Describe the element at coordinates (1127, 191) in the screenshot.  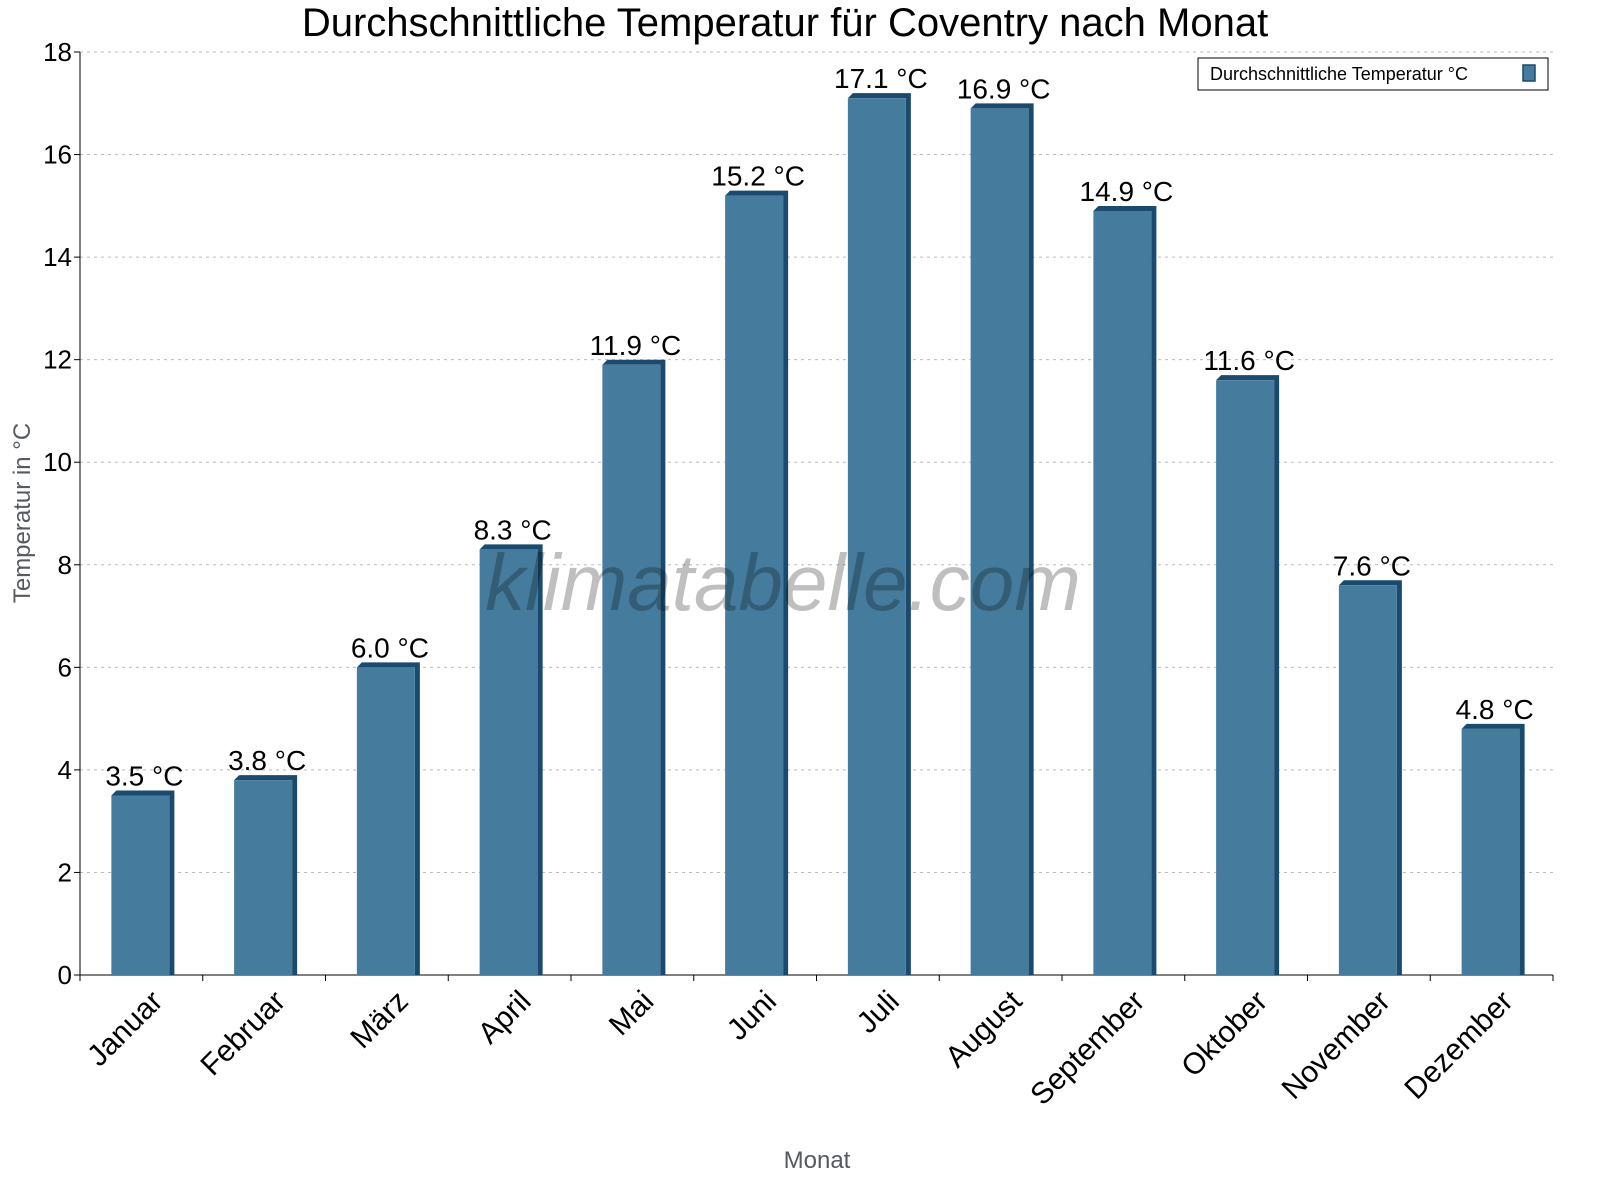
I see `data-label: 14.9 °C` at that location.